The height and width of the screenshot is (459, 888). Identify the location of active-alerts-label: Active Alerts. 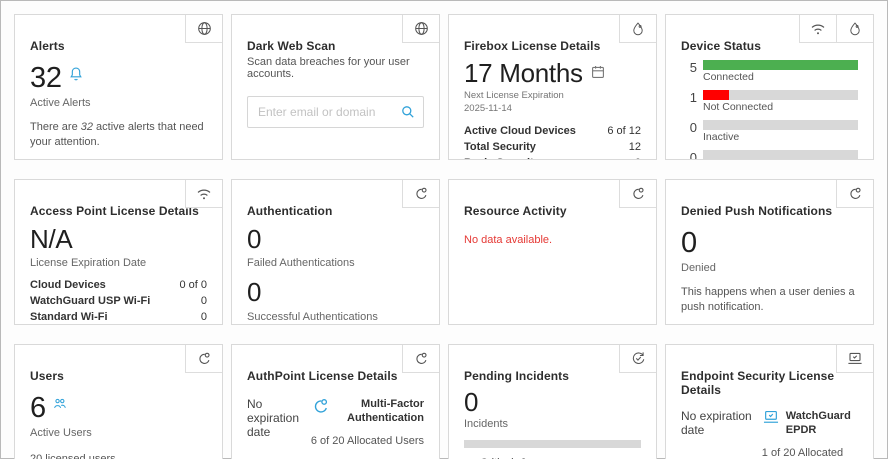
(60, 103).